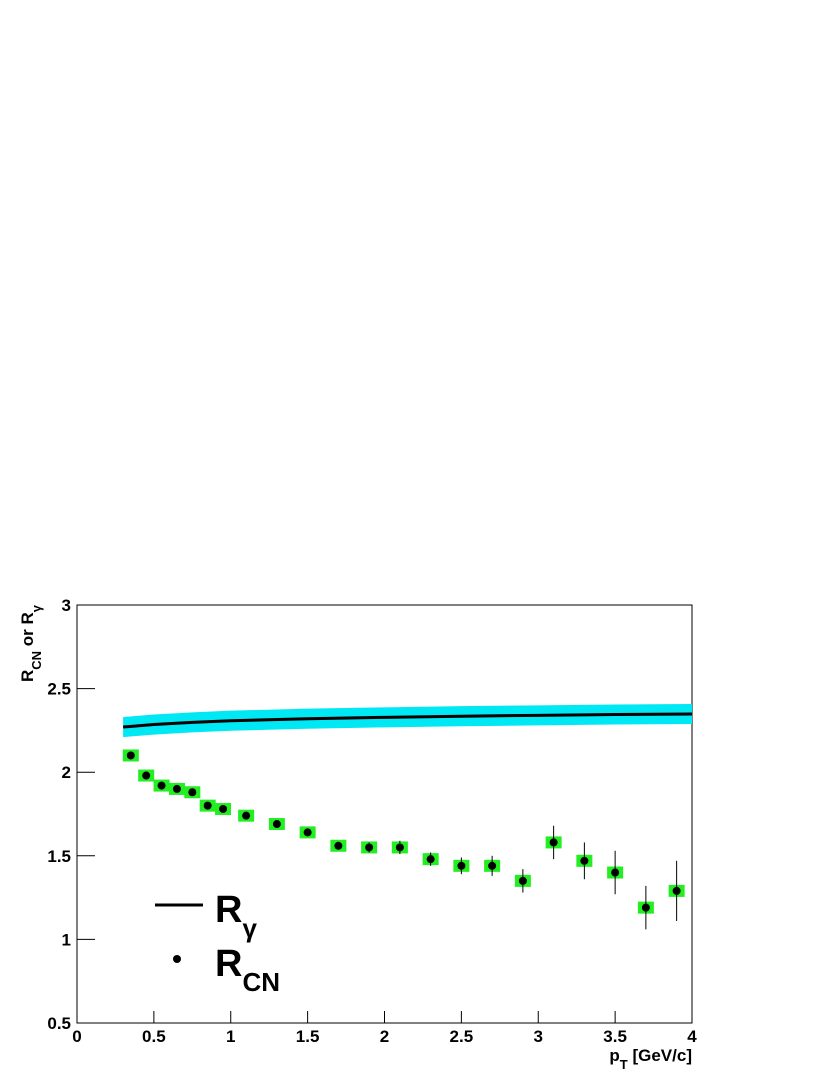 The height and width of the screenshot is (1075, 830). I want to click on x-axis-title-part: T, so click(624, 1064).